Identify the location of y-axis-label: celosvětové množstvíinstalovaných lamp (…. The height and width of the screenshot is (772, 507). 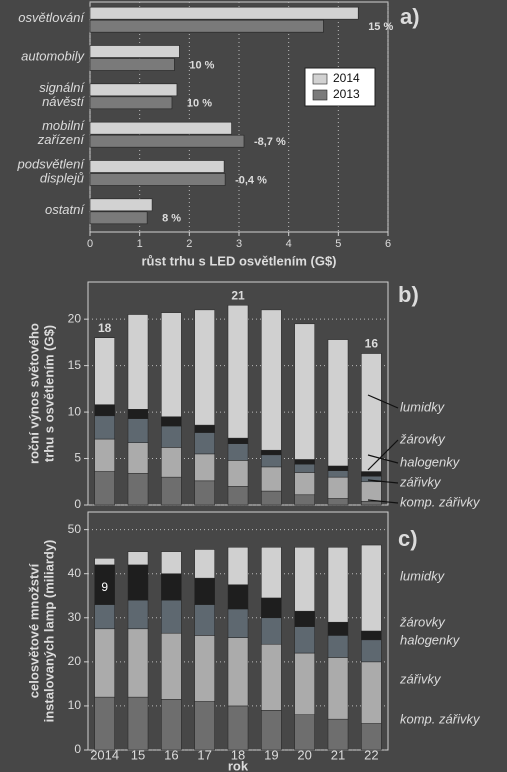
(42, 631).